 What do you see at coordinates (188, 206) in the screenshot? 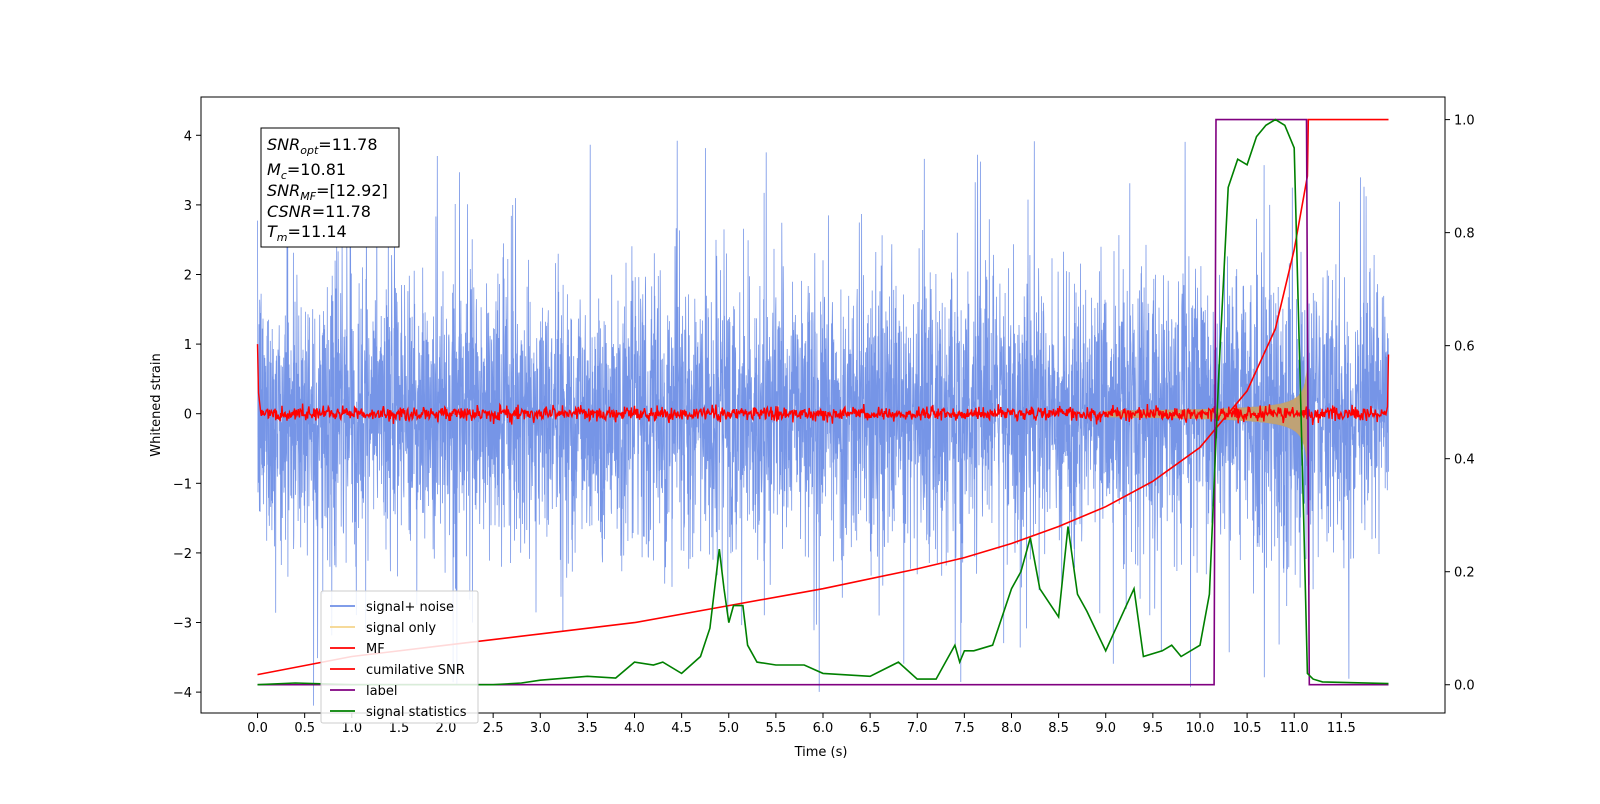
I see `y-left-tick-label: 3` at bounding box center [188, 206].